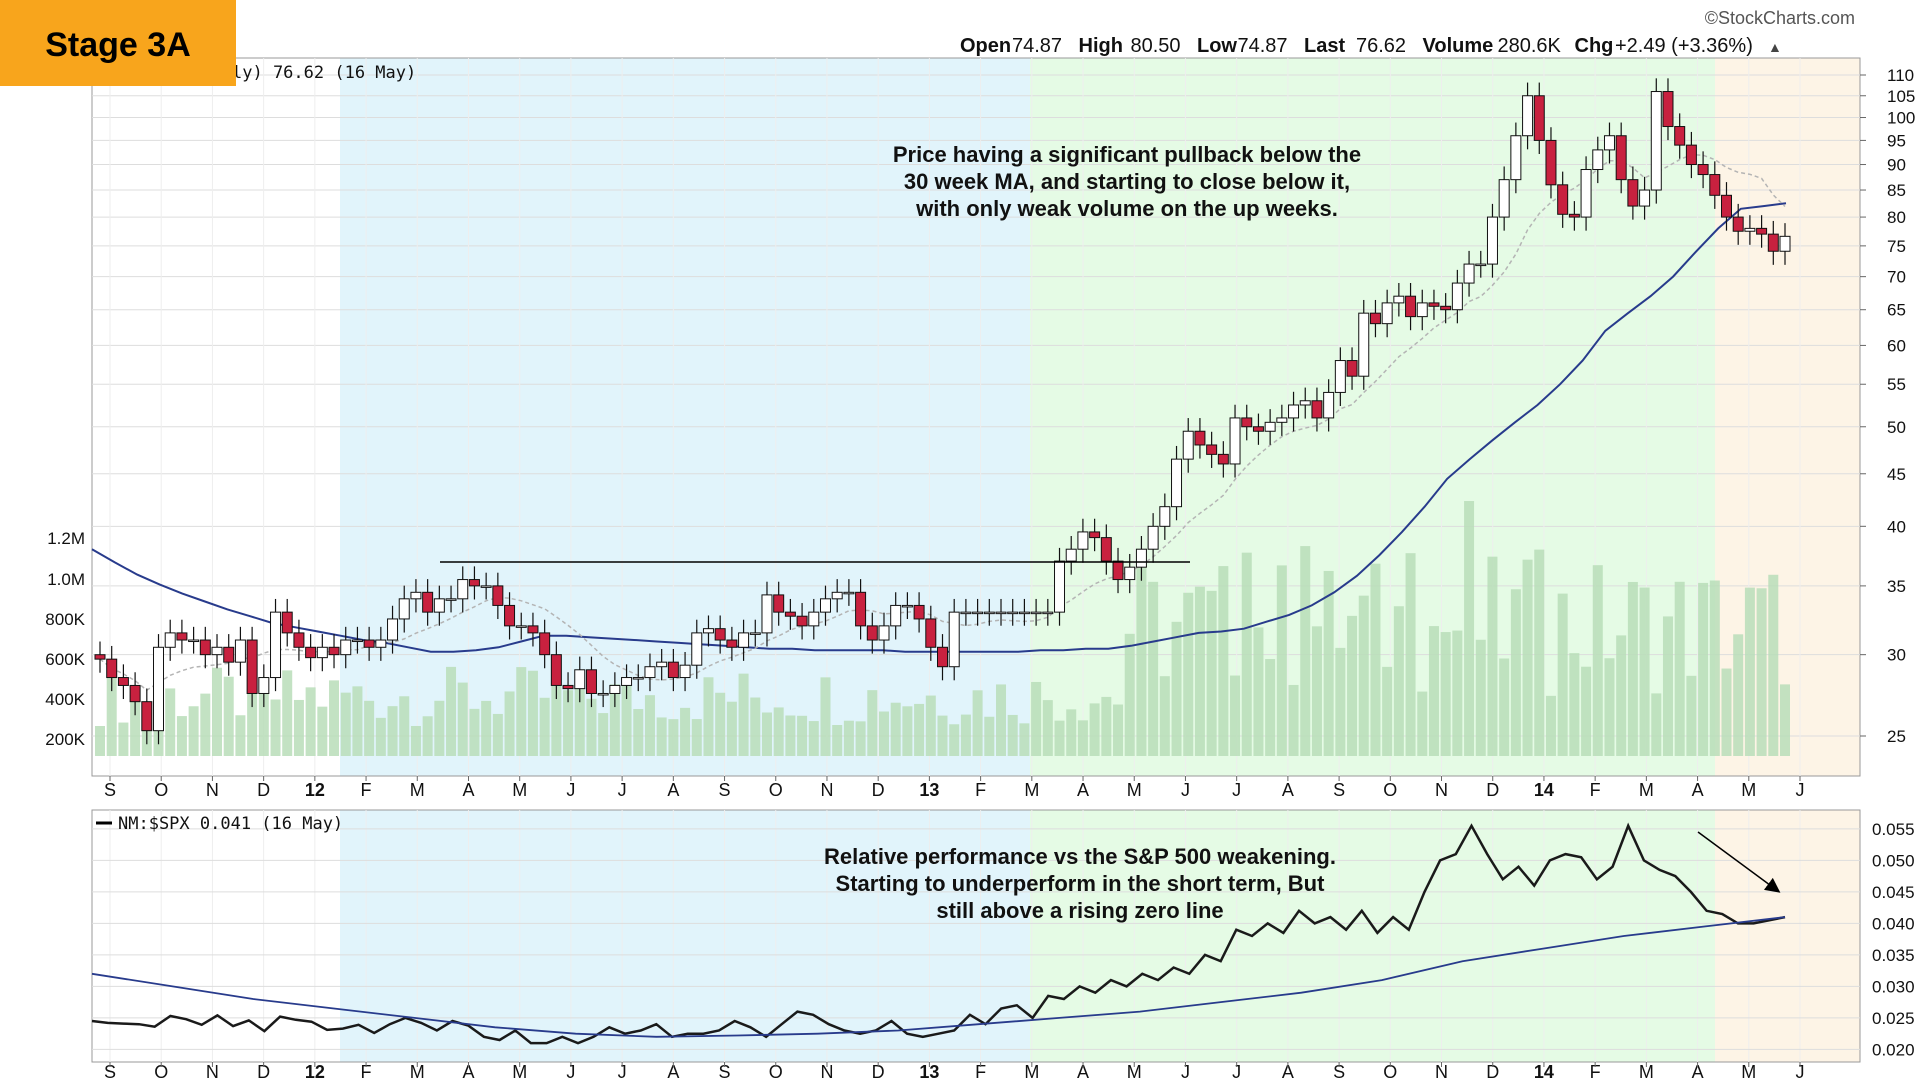 The image size is (1920, 1080). Describe the element at coordinates (1185, 1071) in the screenshot. I see `x-axis-label-bottom: J` at that location.